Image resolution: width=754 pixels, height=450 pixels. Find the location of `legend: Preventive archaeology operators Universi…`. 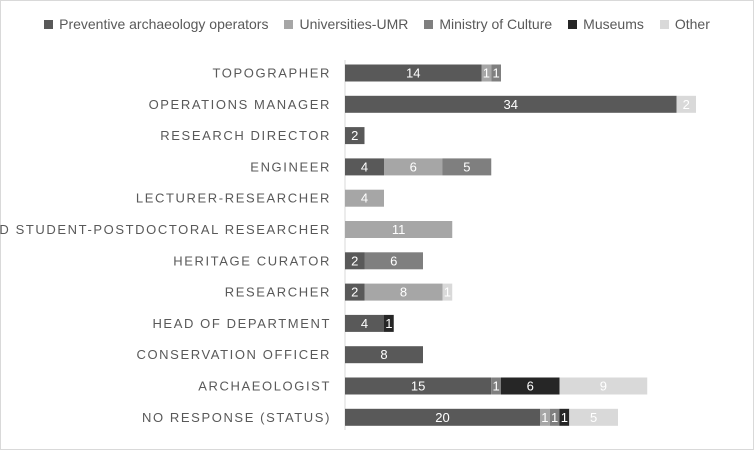

legend: Preventive archaeology operators Universi… is located at coordinates (377, 24).